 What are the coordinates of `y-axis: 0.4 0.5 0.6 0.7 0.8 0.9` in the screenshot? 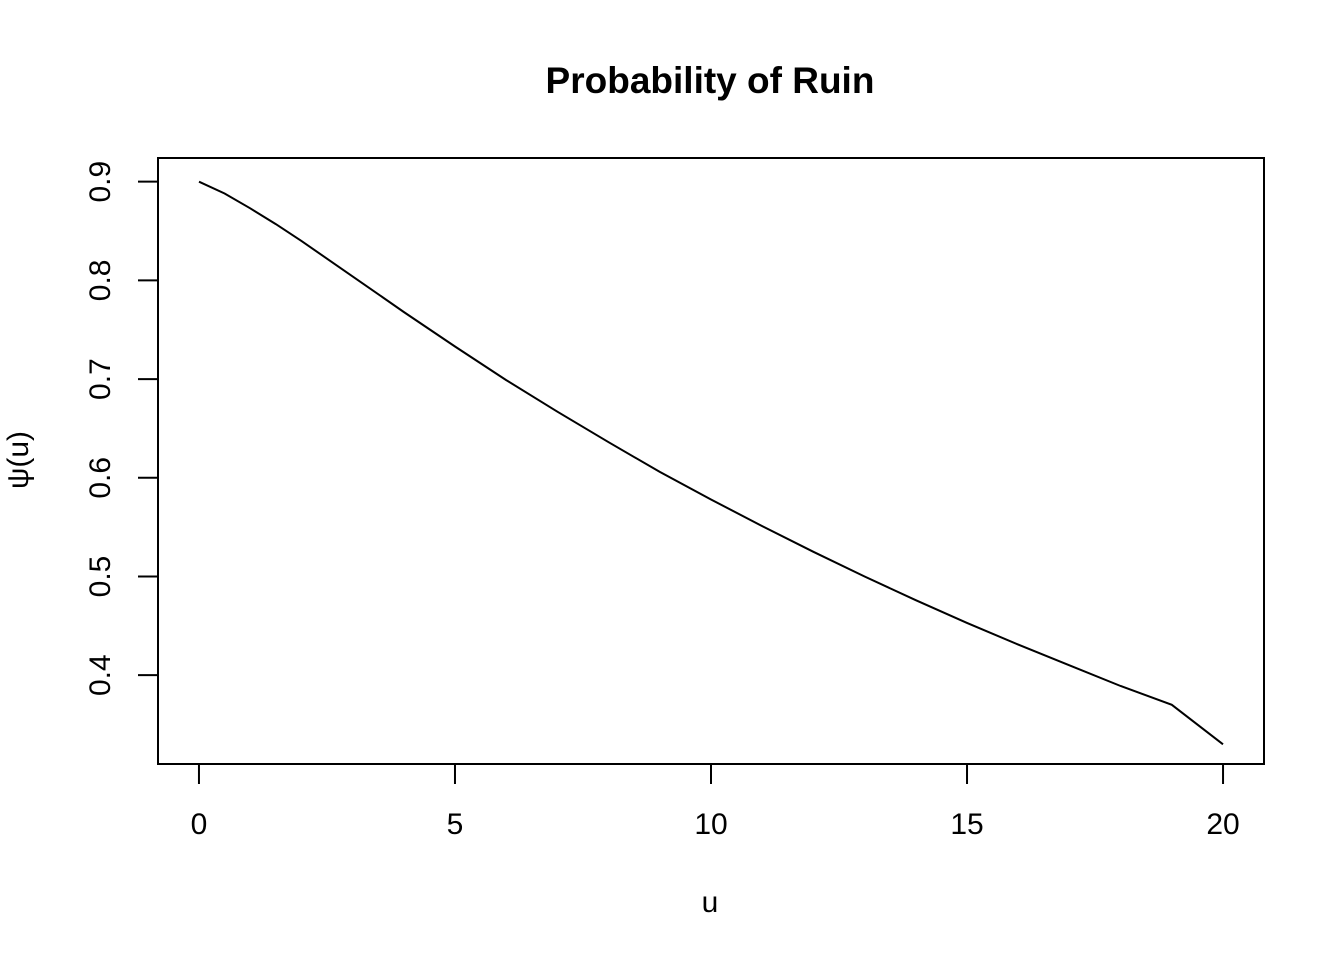 It's located at (121, 428).